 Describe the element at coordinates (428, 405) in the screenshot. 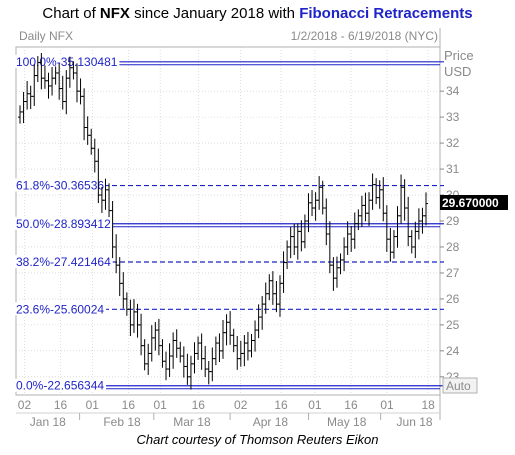

I see `day-tick-label: 18` at that location.